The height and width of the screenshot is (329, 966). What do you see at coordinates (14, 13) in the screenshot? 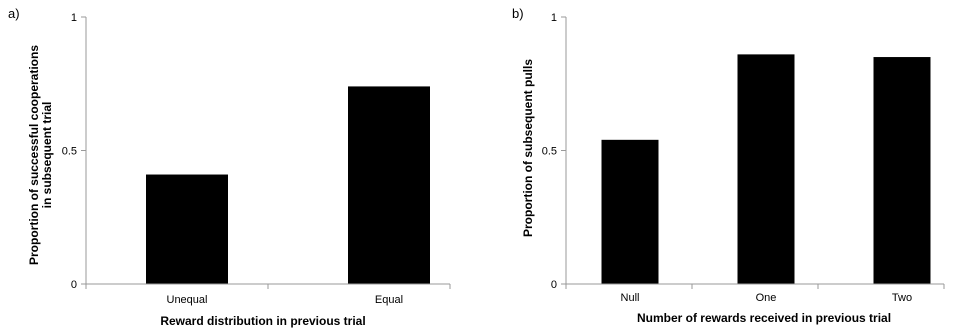
I see `panel-label: a)` at bounding box center [14, 13].